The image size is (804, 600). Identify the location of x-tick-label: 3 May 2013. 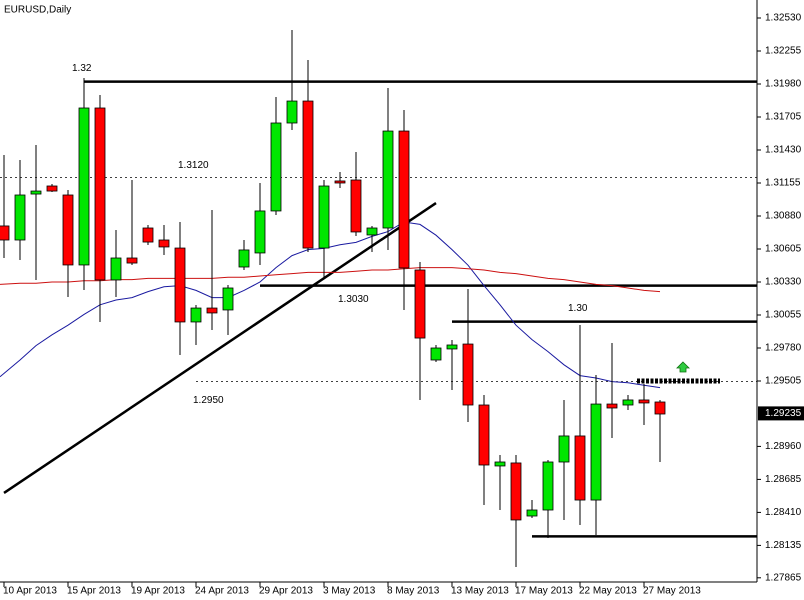
(349, 591).